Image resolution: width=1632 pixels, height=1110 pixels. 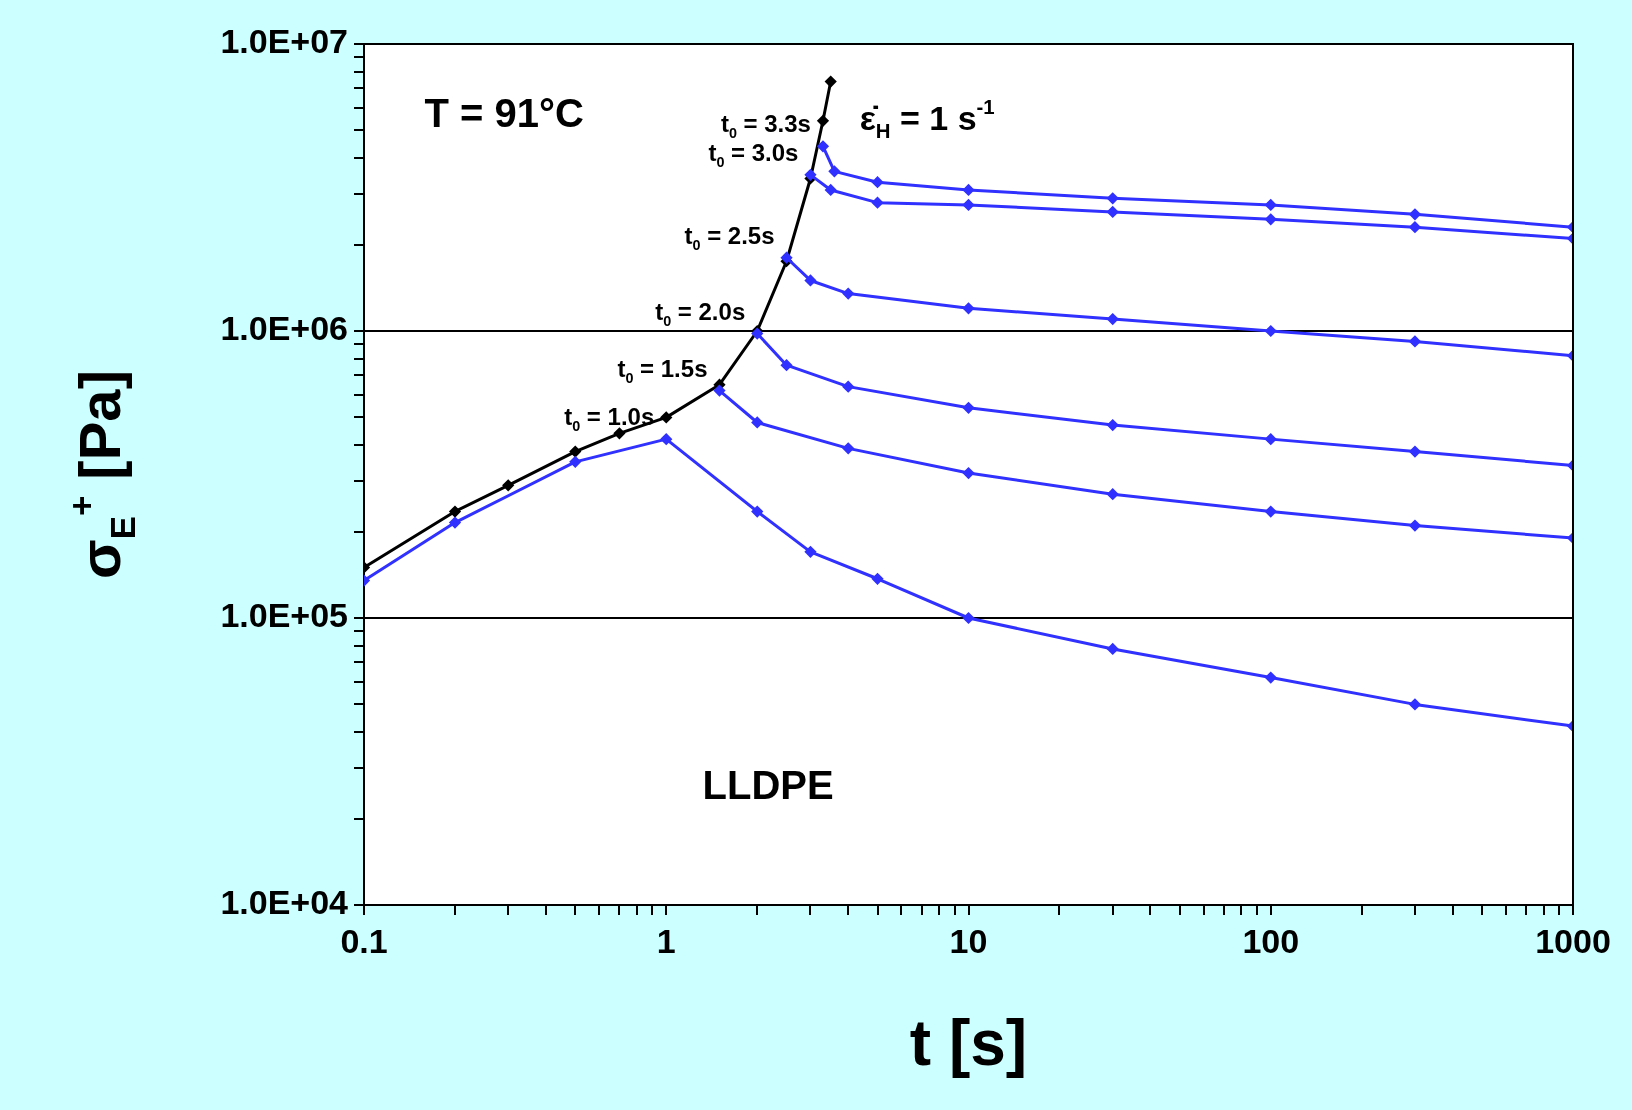 I want to click on y-axis-title: σE+ [Pa], so click(x=101, y=474).